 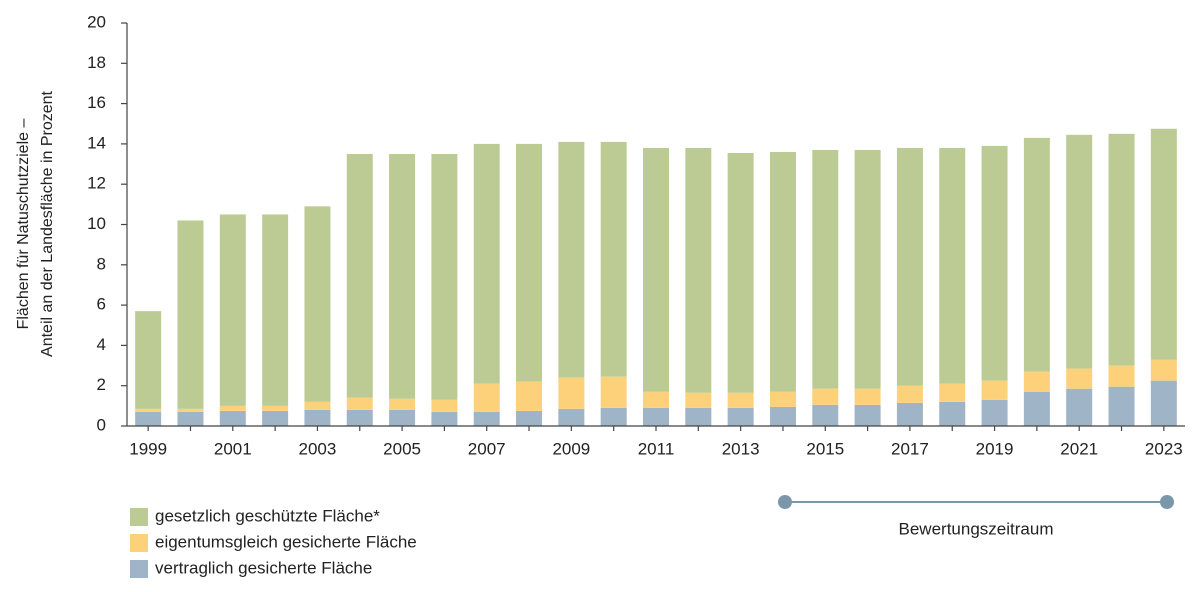 What do you see at coordinates (402, 448) in the screenshot?
I see `x-tick-label: 2005` at bounding box center [402, 448].